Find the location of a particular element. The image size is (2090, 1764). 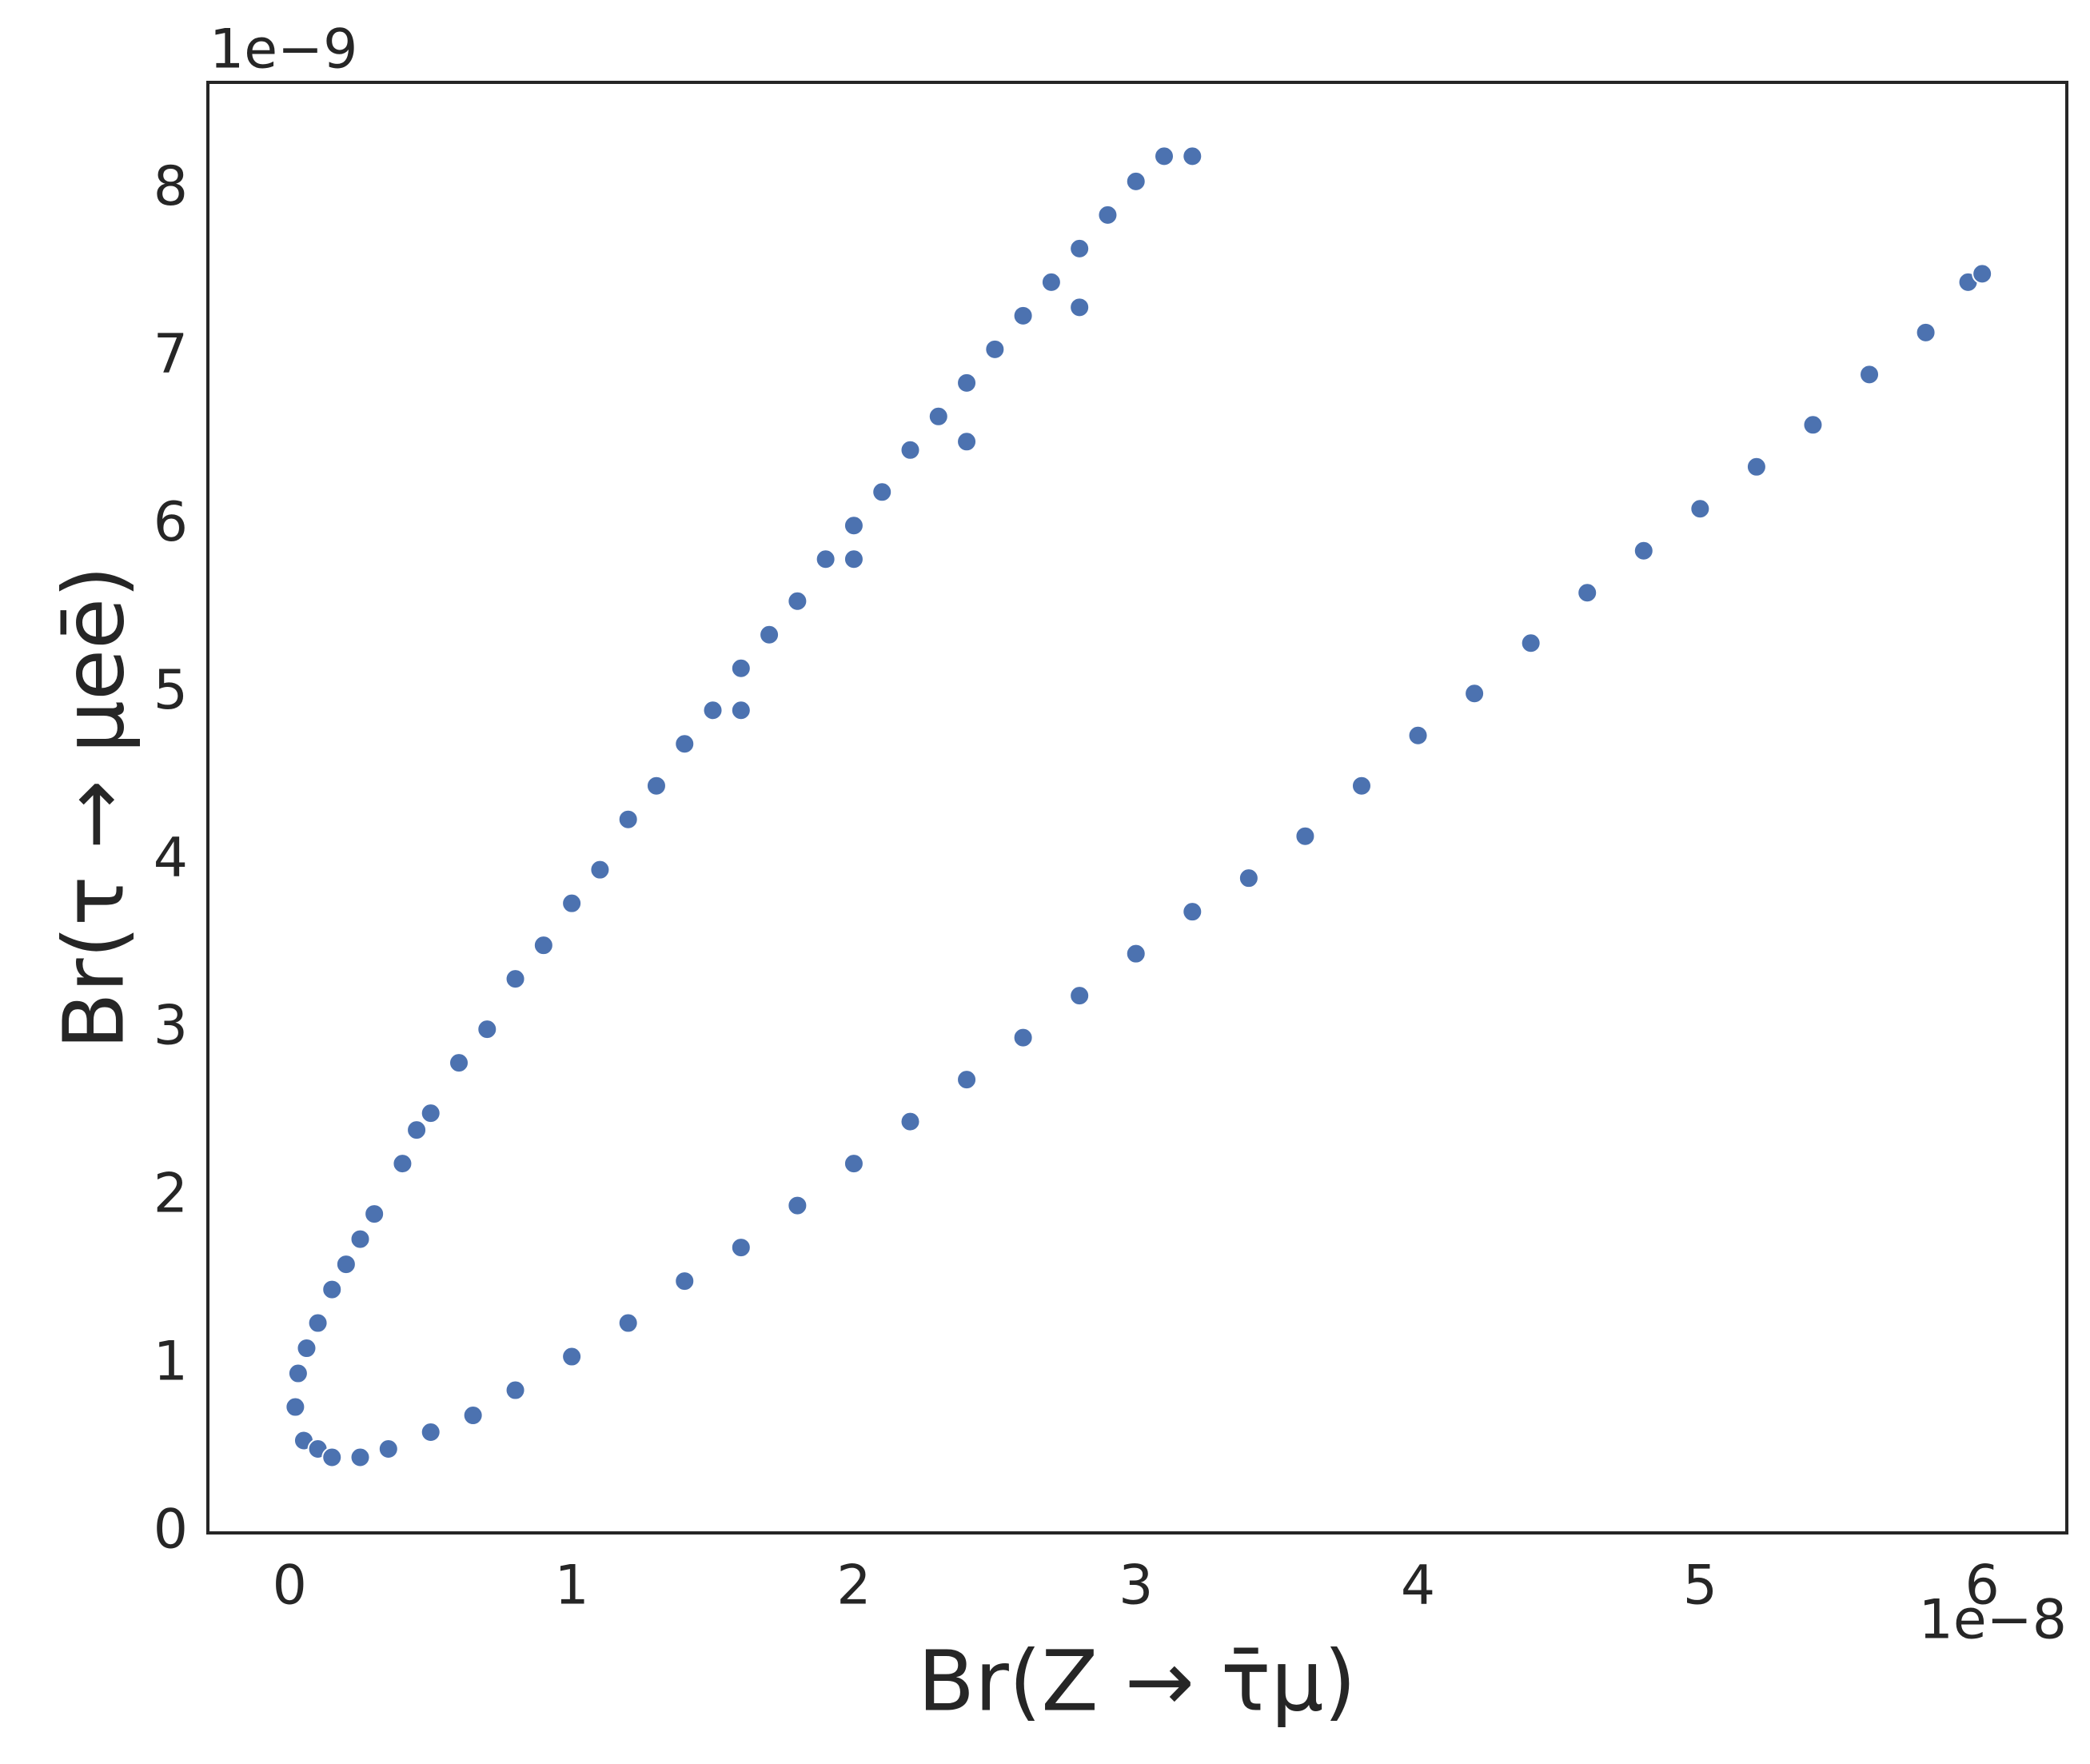

y-offset-text: 1e−9 is located at coordinates (283, 50).